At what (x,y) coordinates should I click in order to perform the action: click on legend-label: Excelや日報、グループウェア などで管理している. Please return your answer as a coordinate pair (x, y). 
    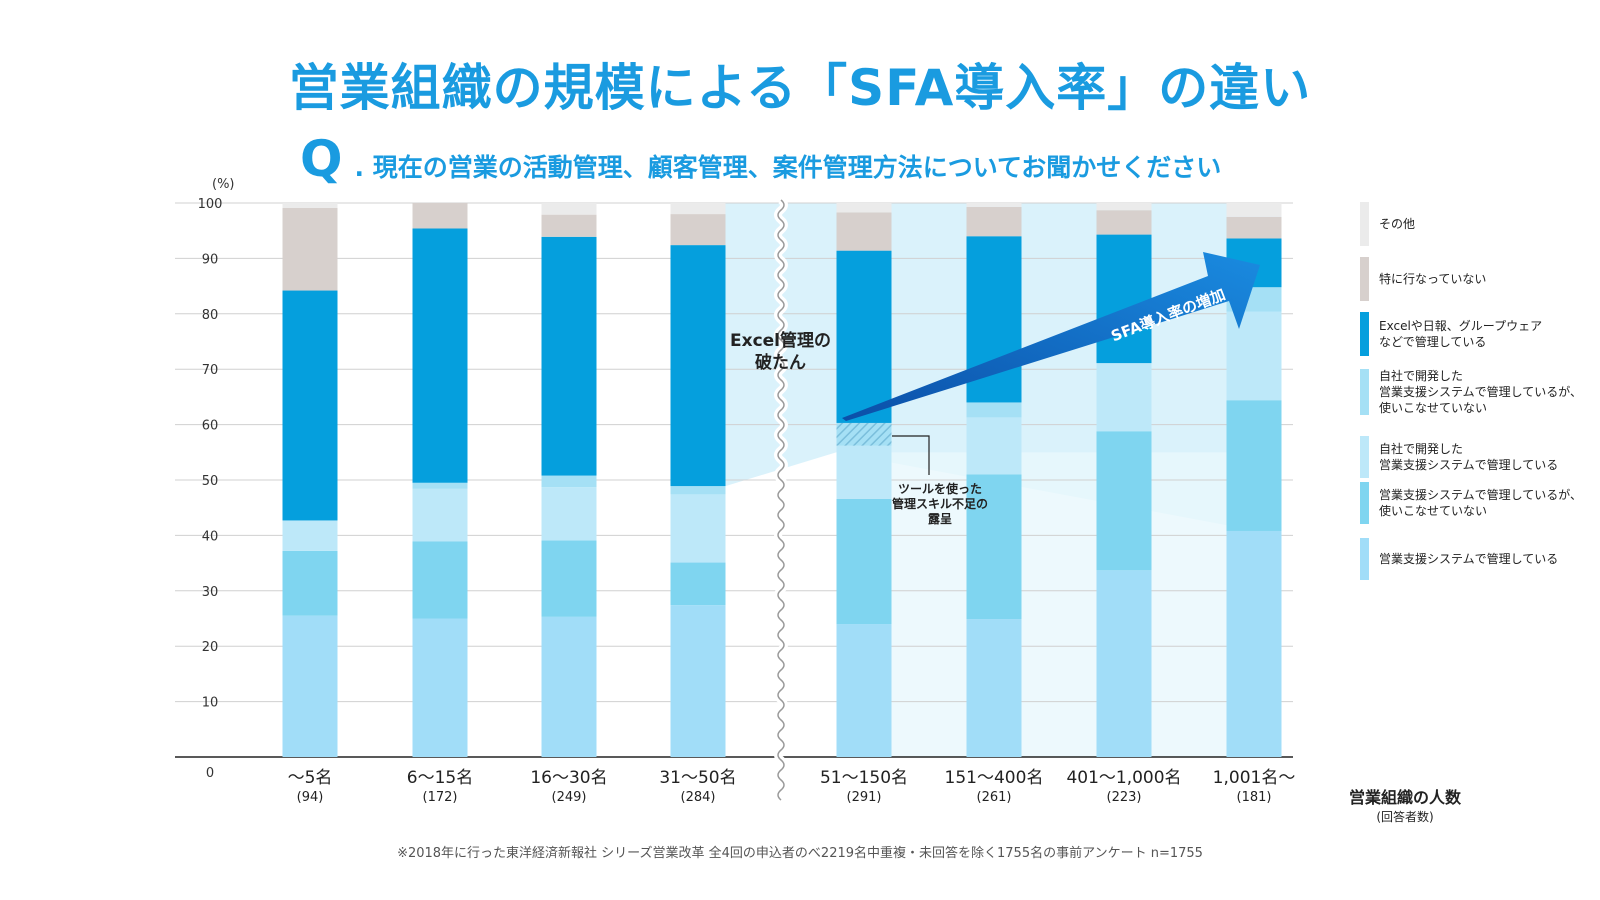
    Looking at the image, I should click on (1461, 334).